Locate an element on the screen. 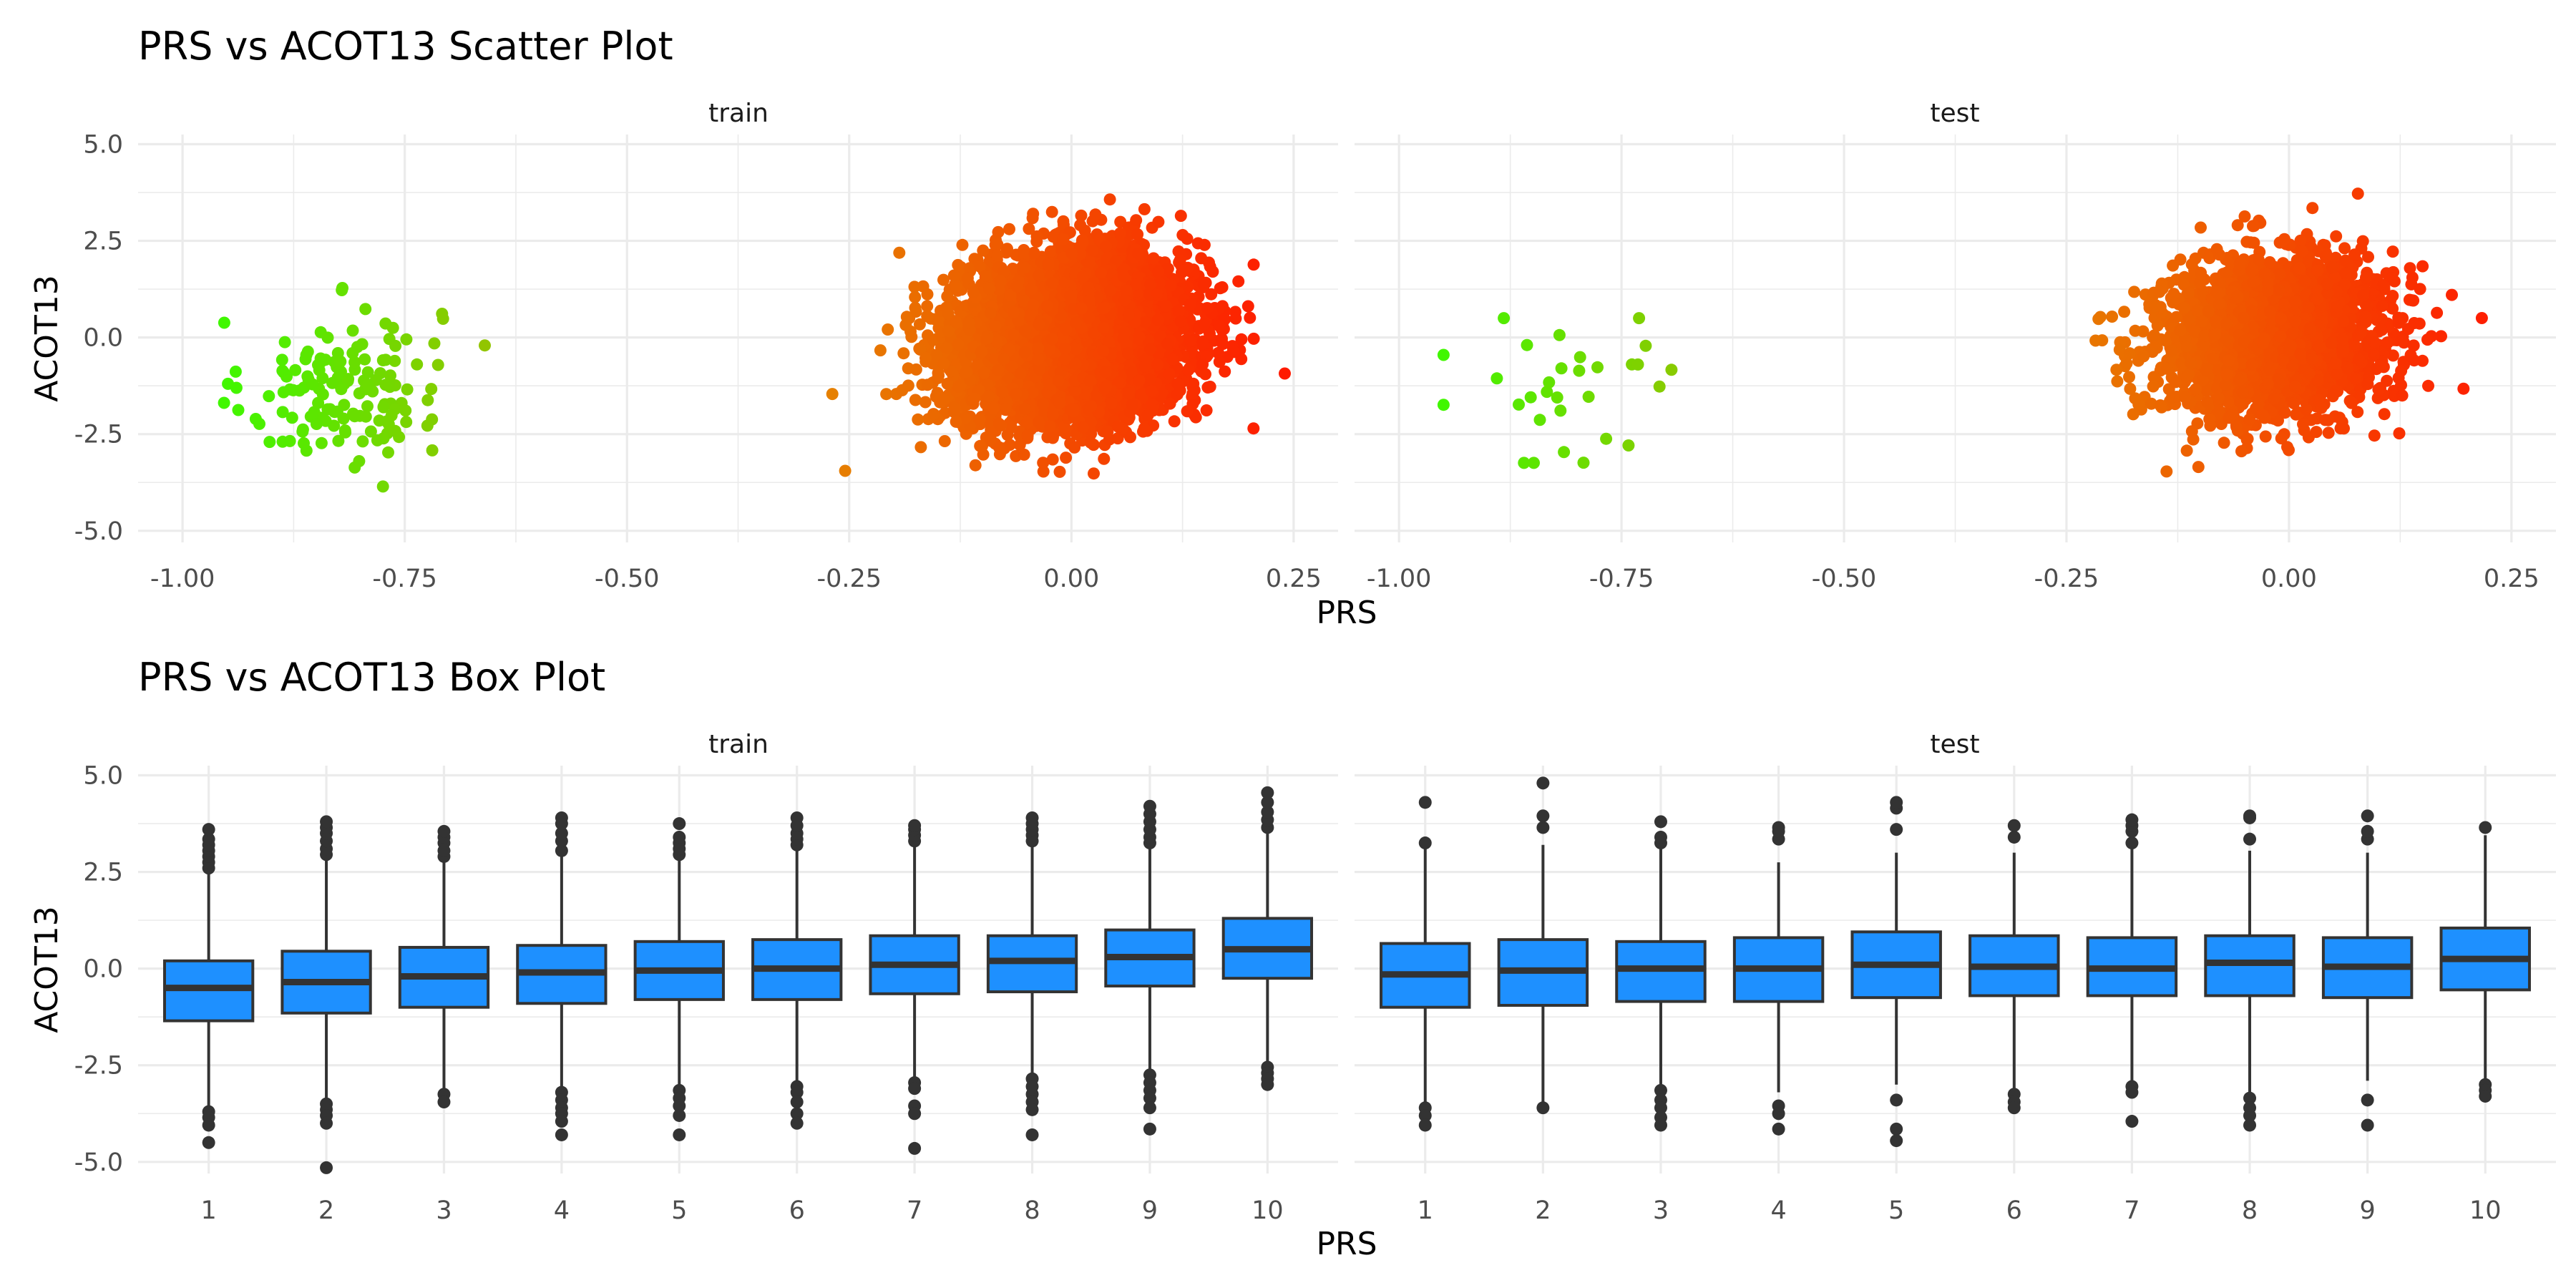 The image size is (2576, 1288). scatter-strip-train: train is located at coordinates (738, 113).